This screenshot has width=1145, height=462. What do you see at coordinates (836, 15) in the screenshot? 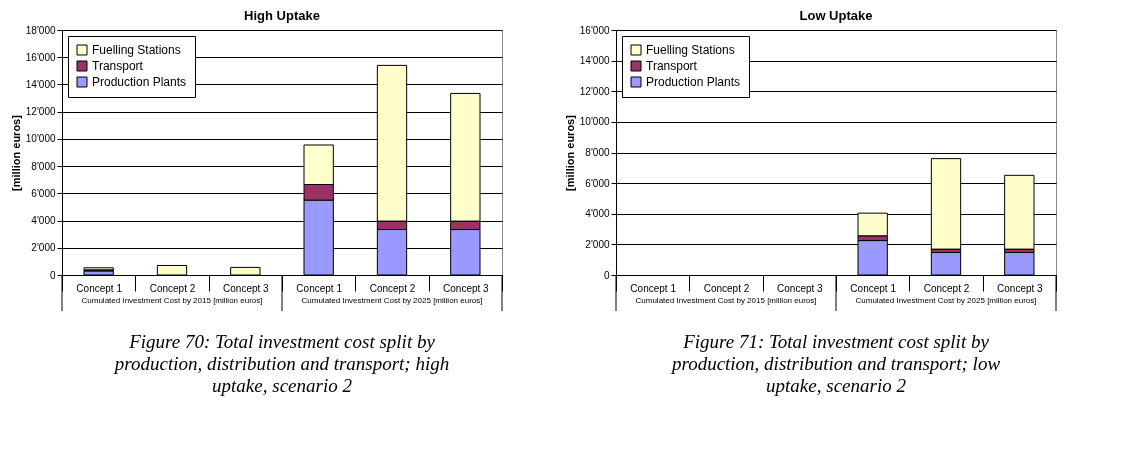
I see `chart-title: Low Uptake` at bounding box center [836, 15].